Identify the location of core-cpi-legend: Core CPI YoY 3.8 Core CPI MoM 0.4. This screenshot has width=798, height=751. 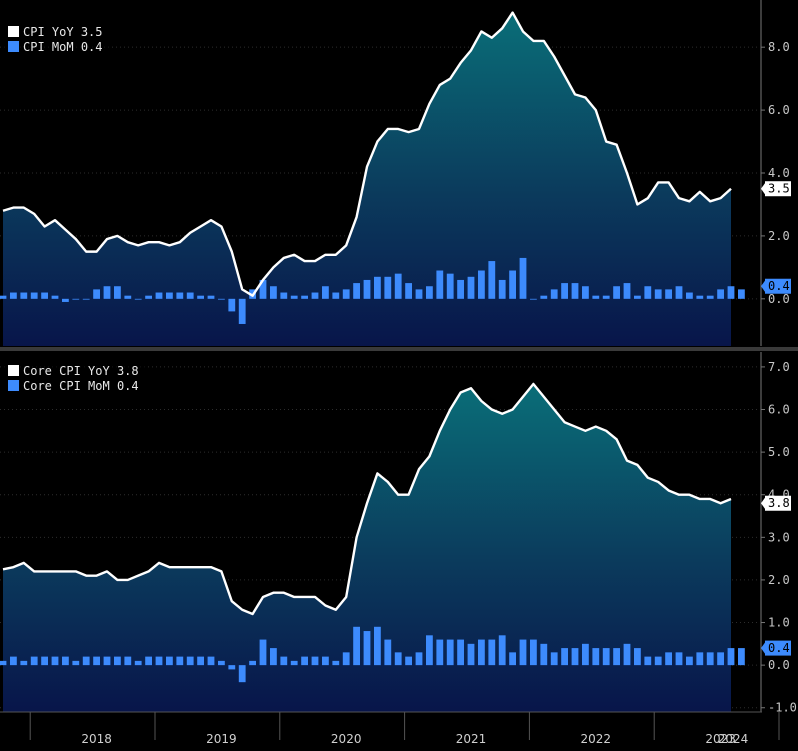
(74, 378).